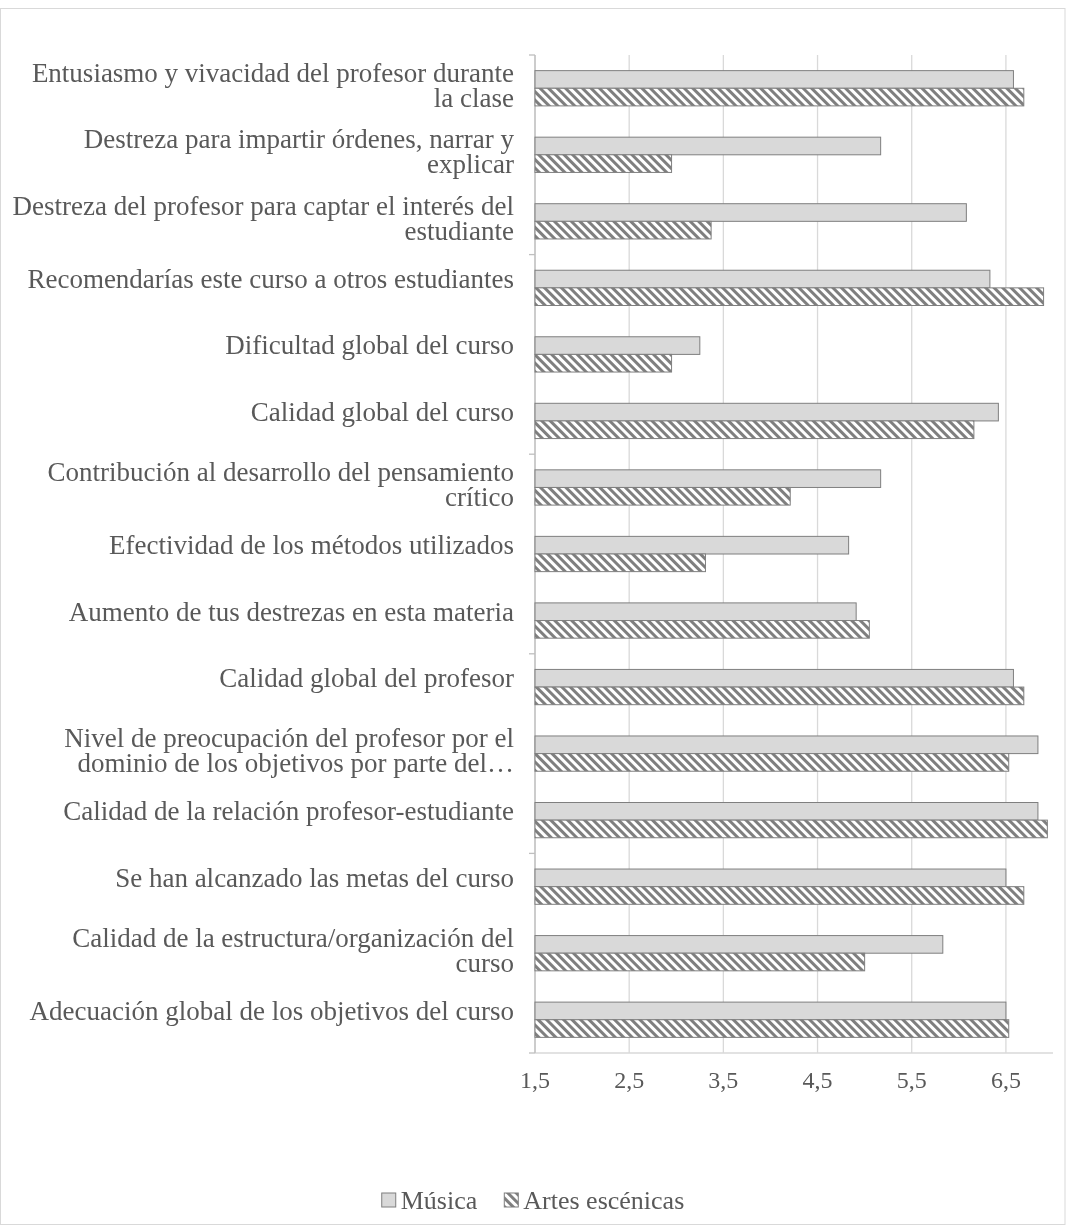  I want to click on y-tick-label: Dificultad global del curso, so click(369, 345).